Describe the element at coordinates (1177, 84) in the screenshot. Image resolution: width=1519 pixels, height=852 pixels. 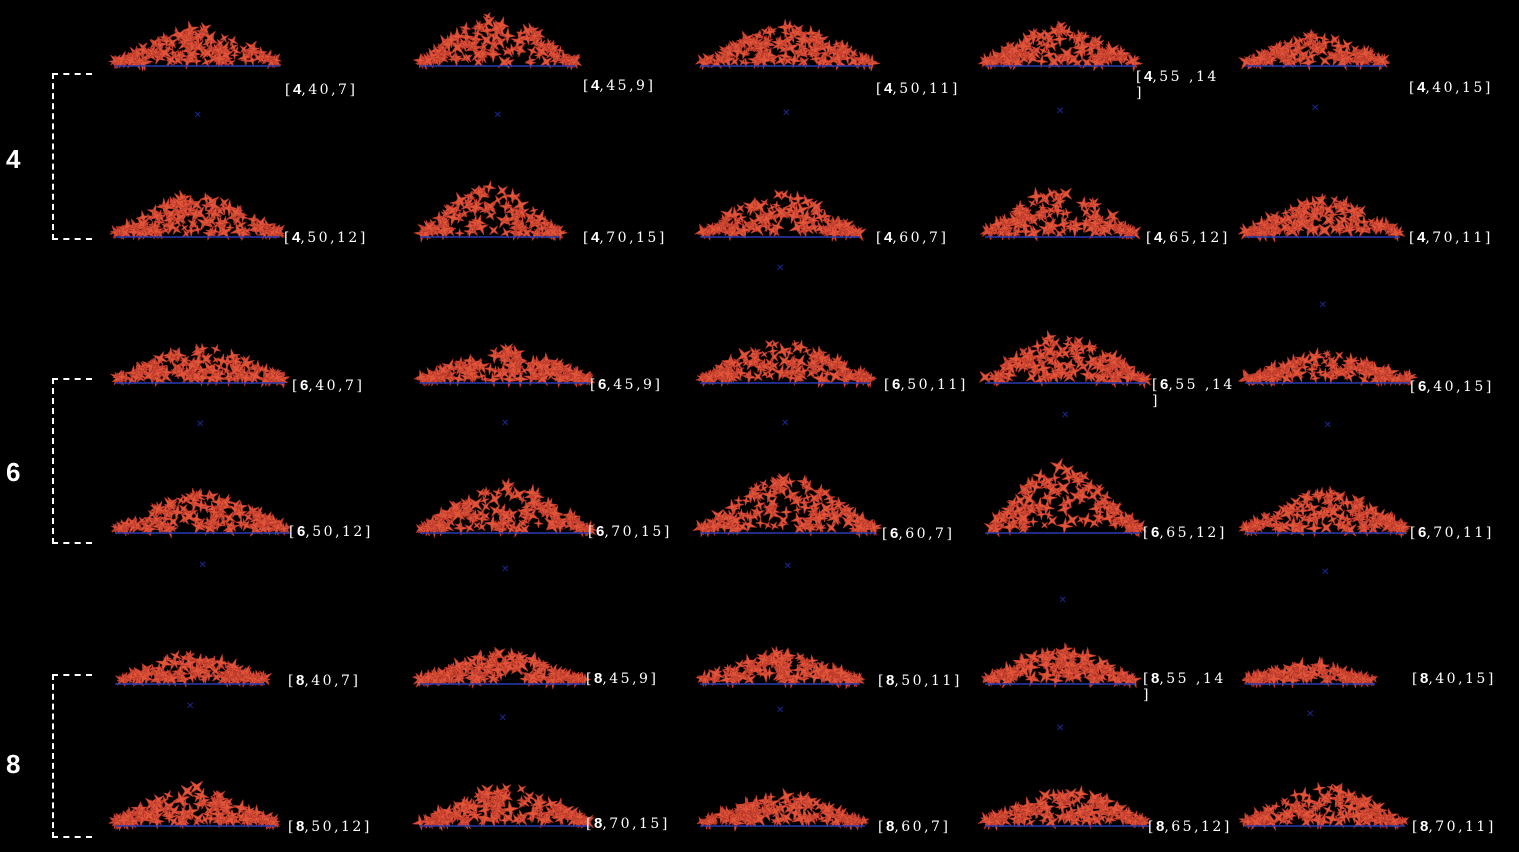
I see `parameter-tag: [4,55 ,14 ]` at that location.